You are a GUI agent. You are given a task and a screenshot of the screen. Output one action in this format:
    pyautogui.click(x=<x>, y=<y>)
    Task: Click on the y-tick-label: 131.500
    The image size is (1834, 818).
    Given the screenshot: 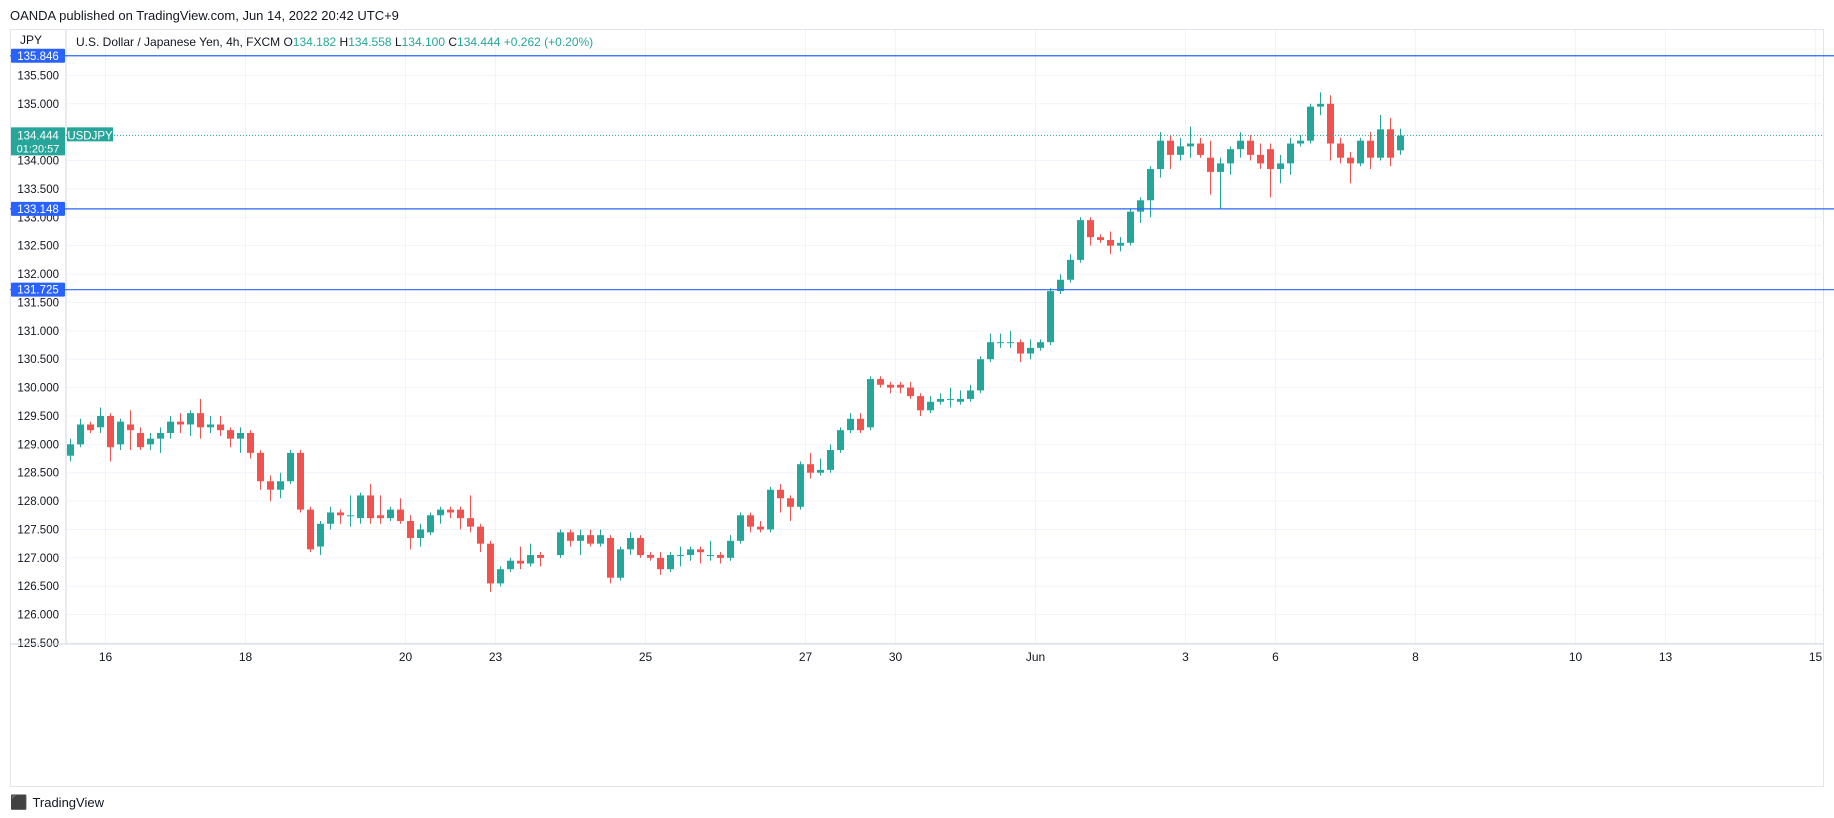 What is the action you would take?
    pyautogui.click(x=38, y=303)
    